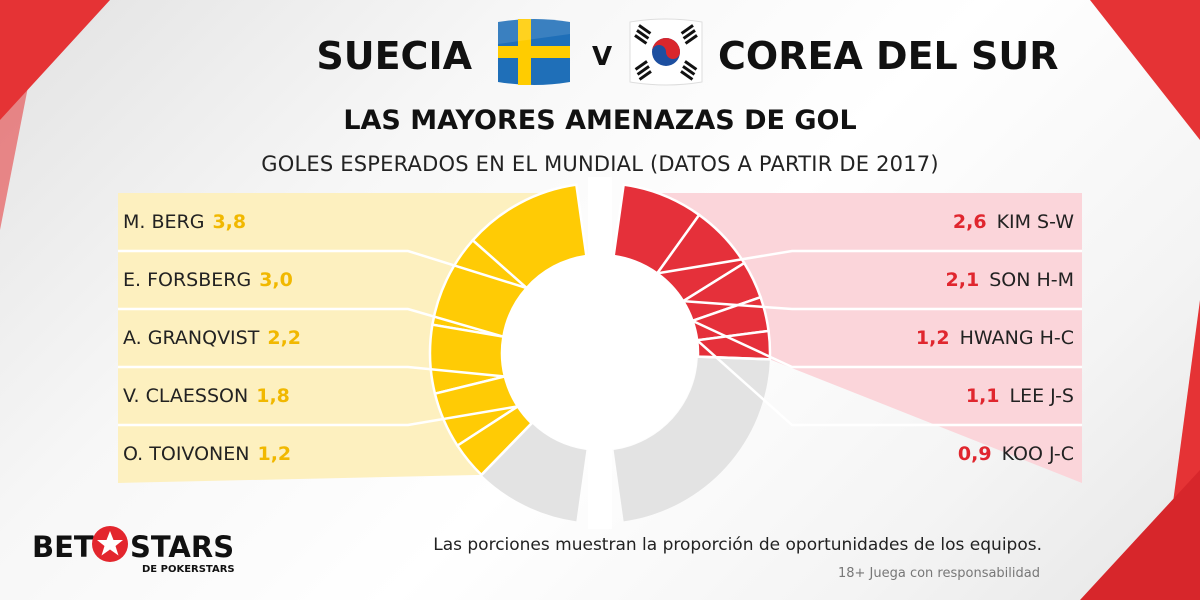  I want to click on south-korea-flag-icon, so click(666, 52).